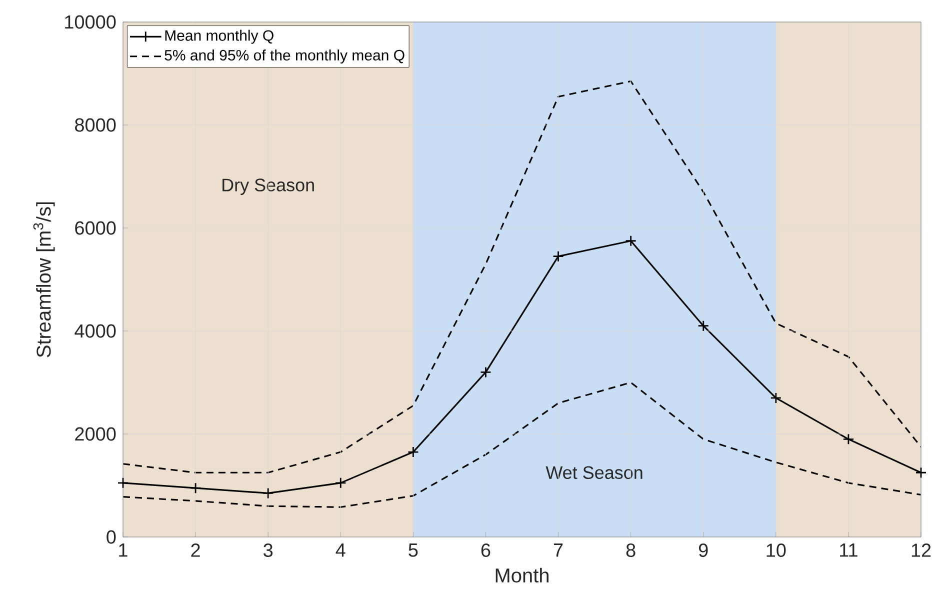 Image resolution: width=937 pixels, height=606 pixels. Describe the element at coordinates (95, 228) in the screenshot. I see `y-tick-label: 6000` at that location.